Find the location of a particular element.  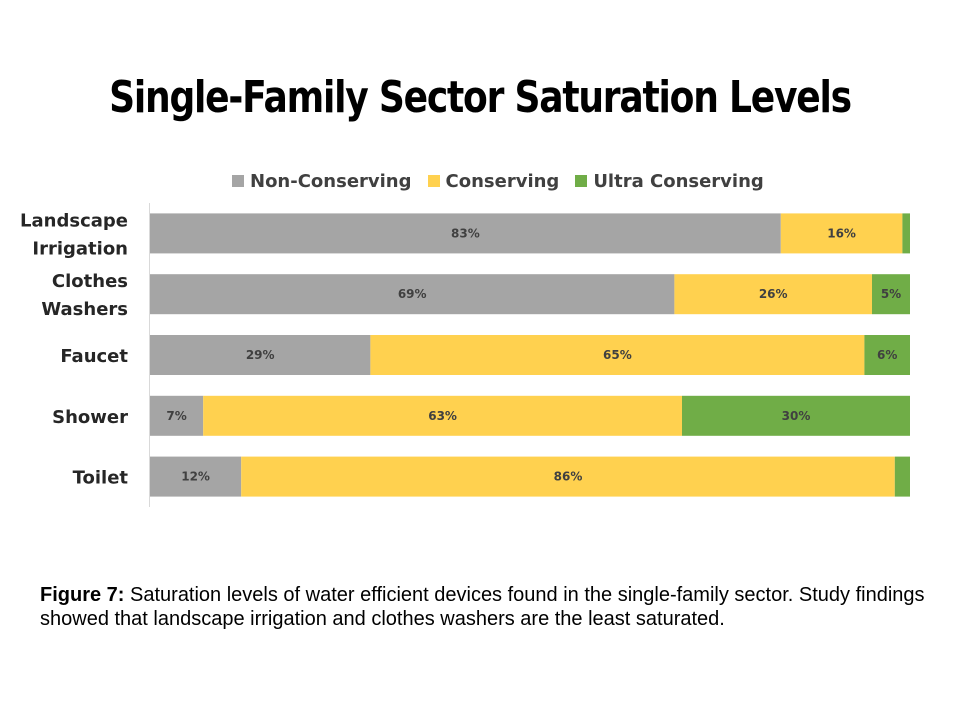

legend-item-ultra-conserving: Ultra Conserving is located at coordinates (669, 181).